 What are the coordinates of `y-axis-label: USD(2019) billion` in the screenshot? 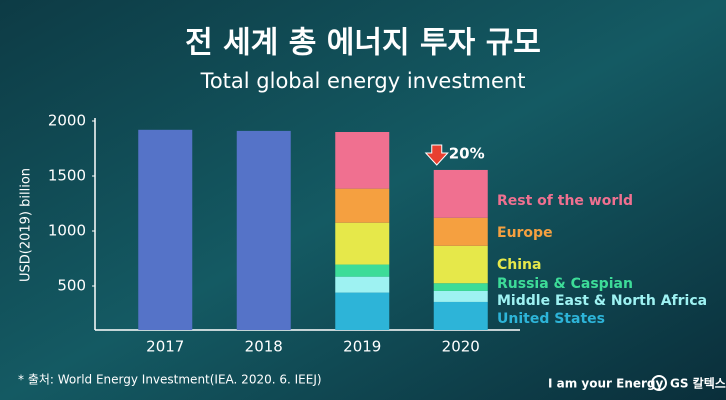 It's located at (26, 225).